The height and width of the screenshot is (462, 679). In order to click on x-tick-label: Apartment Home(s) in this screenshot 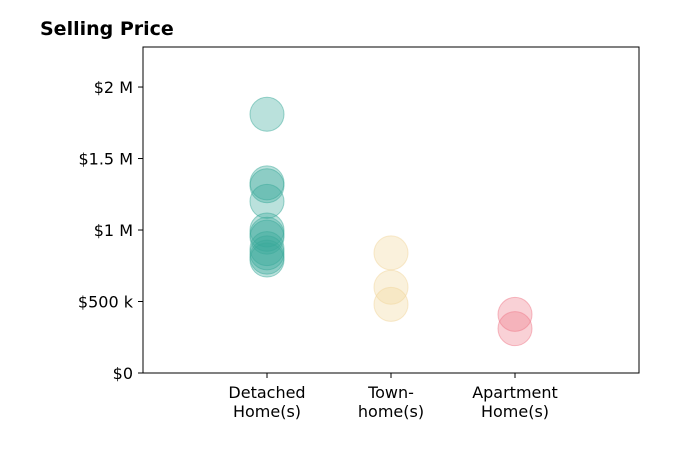, I will do `click(515, 402)`.